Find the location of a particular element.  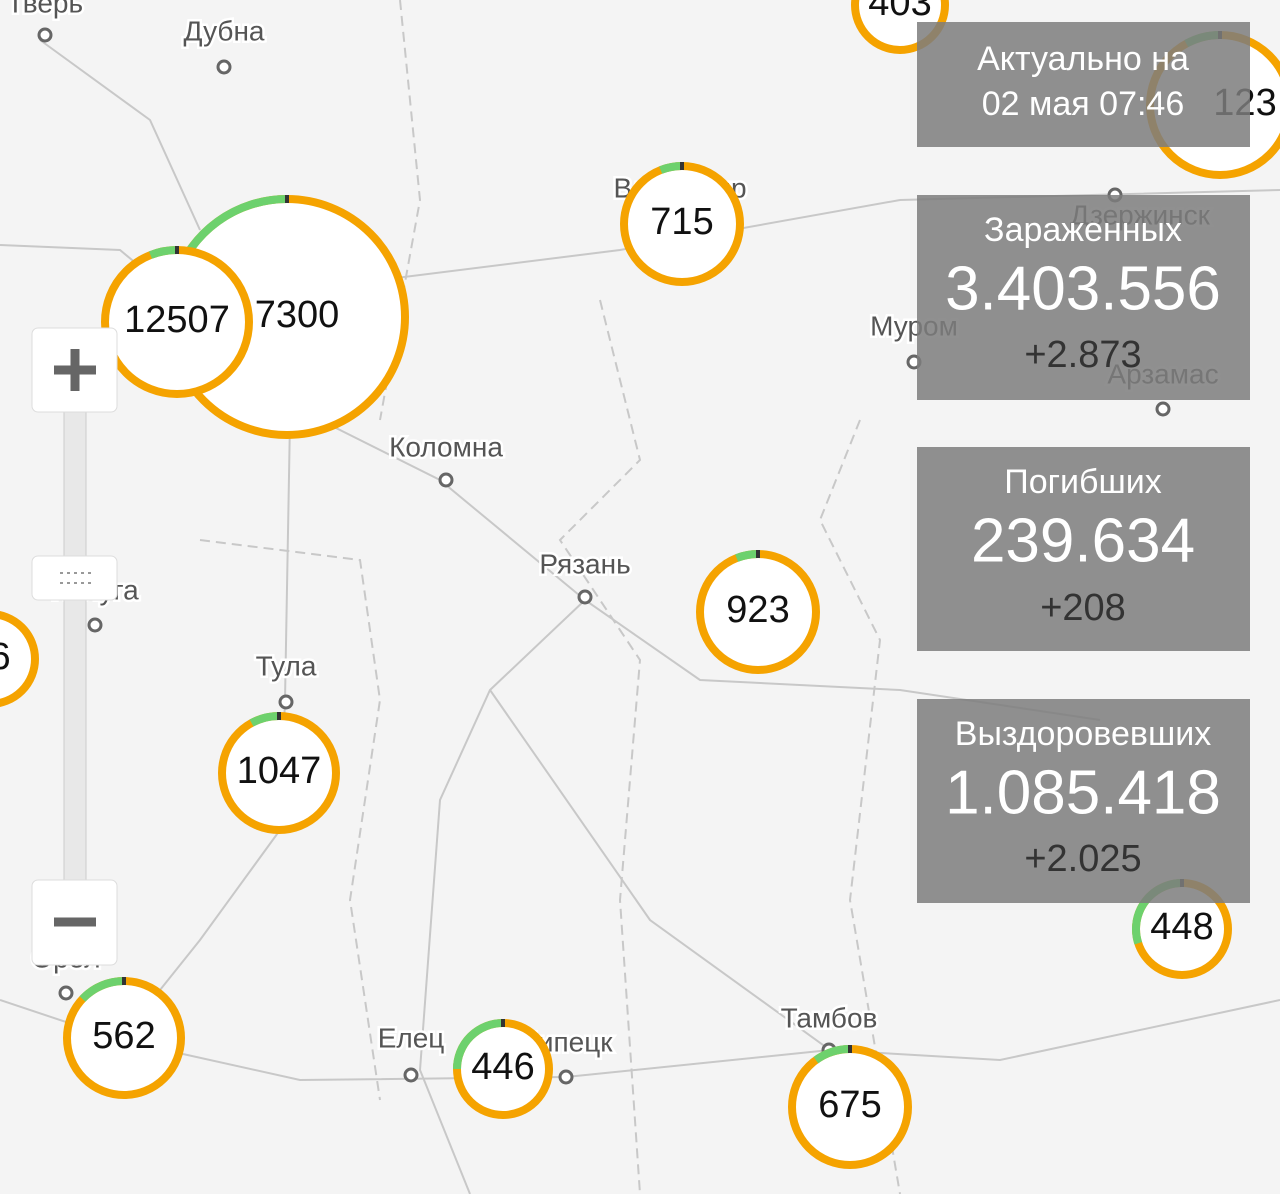

city-label: Коломна is located at coordinates (446, 446).